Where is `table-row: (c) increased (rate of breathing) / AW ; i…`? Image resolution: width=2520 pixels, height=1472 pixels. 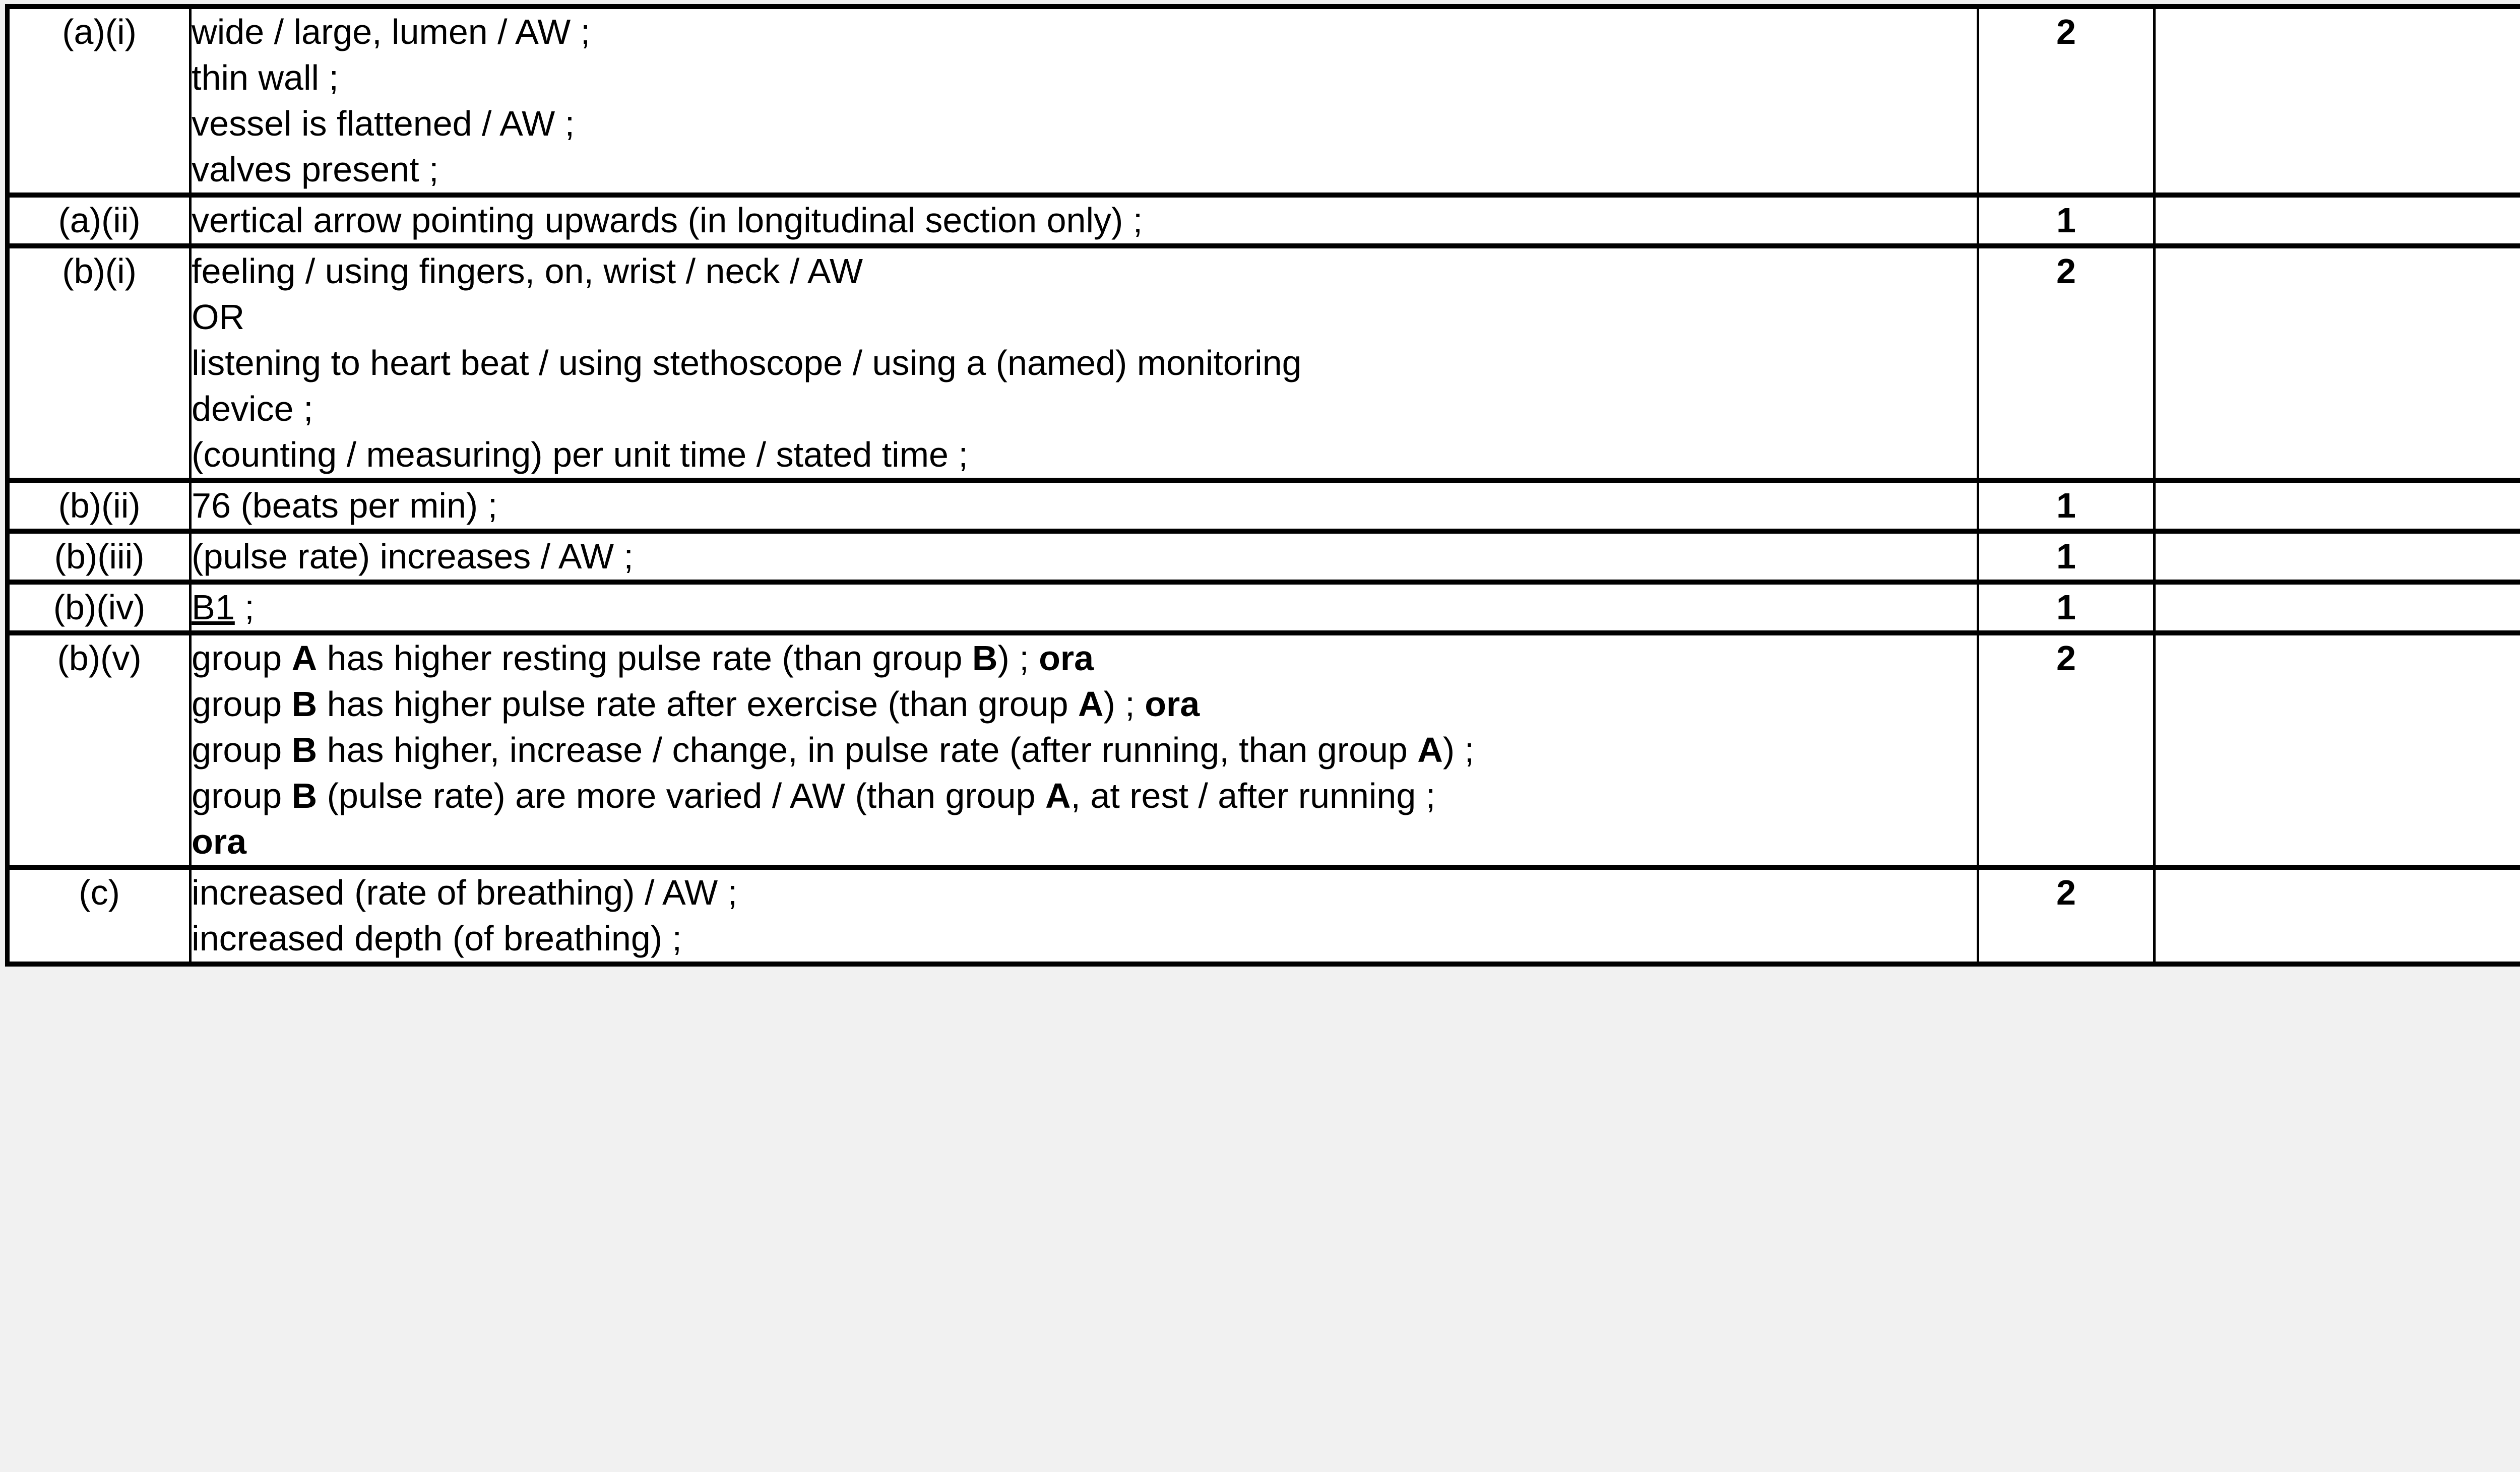 table-row: (c) increased (rate of breathing) / AW ; i… is located at coordinates (1262, 916).